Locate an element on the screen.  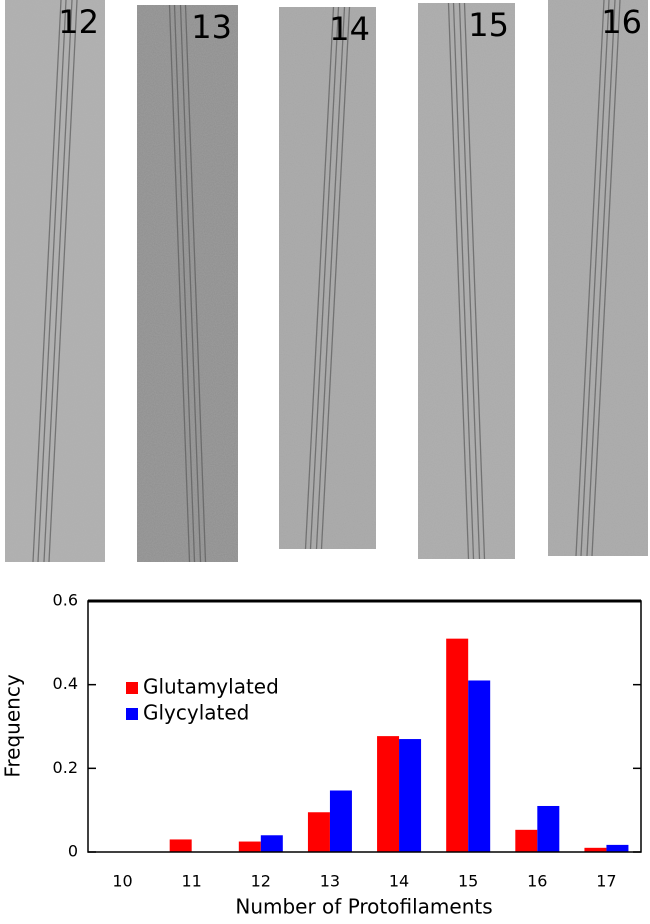
x-tick-label: 10 is located at coordinates (122, 881).